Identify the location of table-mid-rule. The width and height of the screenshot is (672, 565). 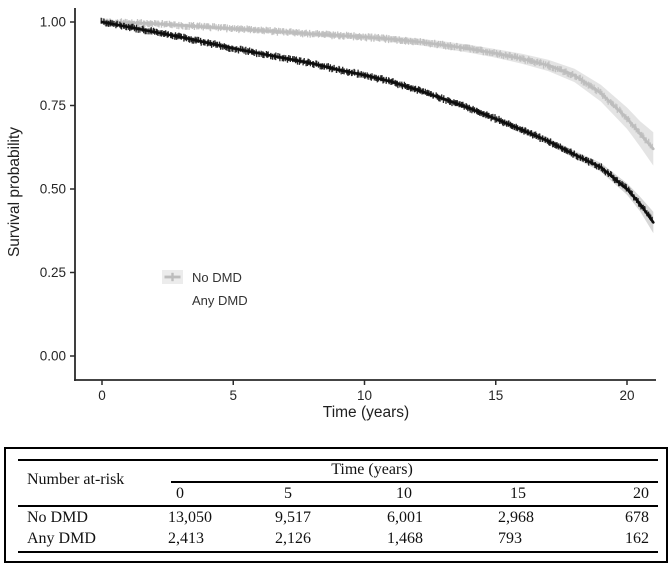
(338, 506).